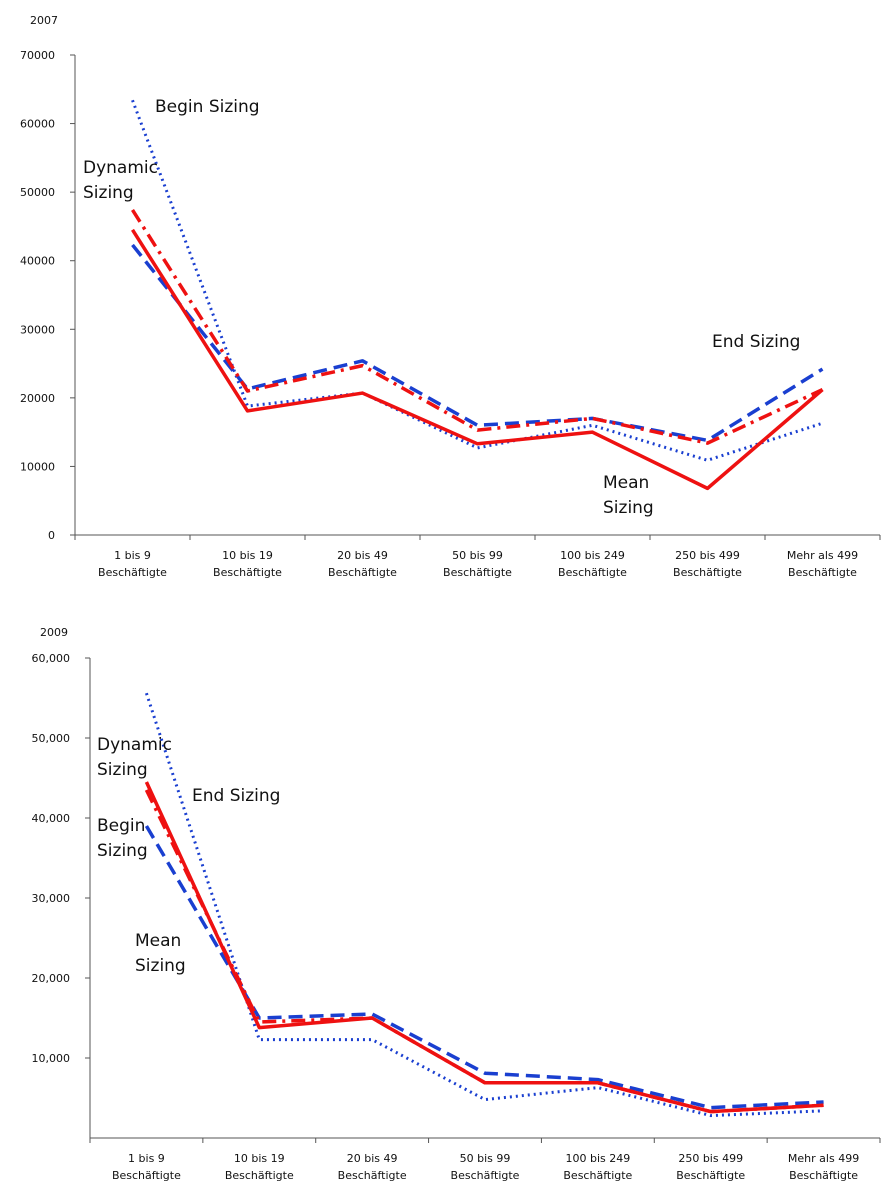  What do you see at coordinates (121, 826) in the screenshot?
I see `annotation: Begin` at bounding box center [121, 826].